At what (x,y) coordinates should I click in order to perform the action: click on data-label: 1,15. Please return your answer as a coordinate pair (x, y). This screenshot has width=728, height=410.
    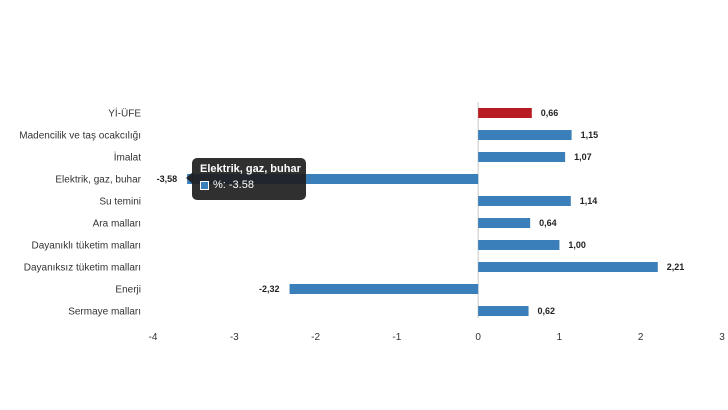
    Looking at the image, I should click on (590, 135).